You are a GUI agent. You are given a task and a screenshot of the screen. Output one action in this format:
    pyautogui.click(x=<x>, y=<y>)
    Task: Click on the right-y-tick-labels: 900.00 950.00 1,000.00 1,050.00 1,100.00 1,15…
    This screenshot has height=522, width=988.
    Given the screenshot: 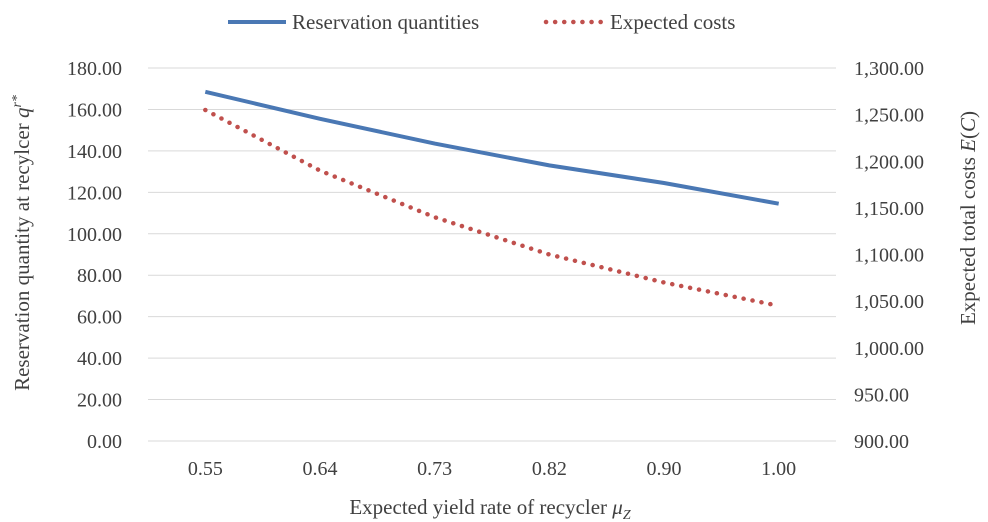 What is the action you would take?
    pyautogui.click(x=889, y=255)
    